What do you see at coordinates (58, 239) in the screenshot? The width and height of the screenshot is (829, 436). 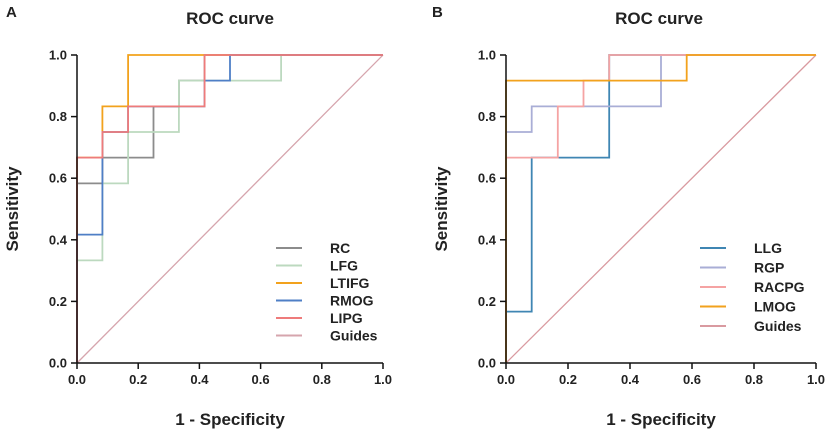 I see `panel-a-y-tick-label: 0.4` at bounding box center [58, 239].